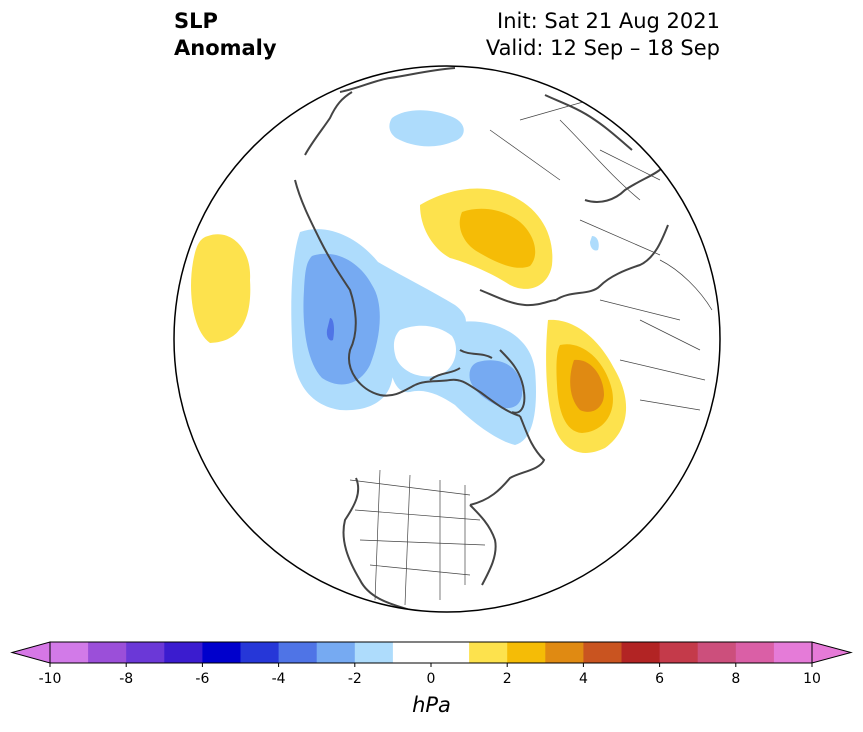 This screenshot has height=732, width=863. What do you see at coordinates (202, 679) in the screenshot?
I see `colorbar-tick-label: -6` at bounding box center [202, 679].